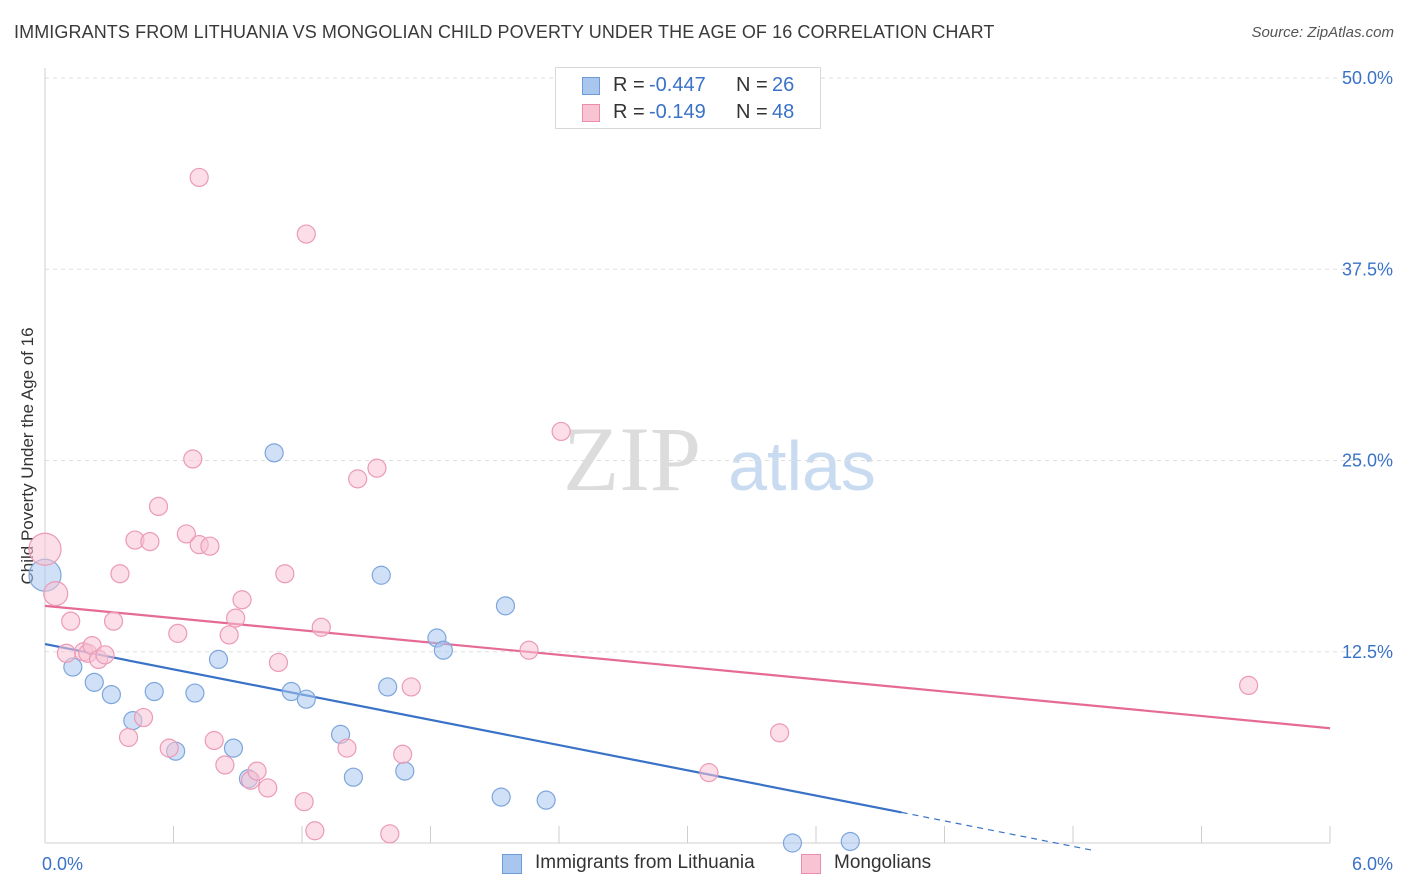 This screenshot has height=892, width=1406. I want to click on trendline-lithuania, so click(473, 728).